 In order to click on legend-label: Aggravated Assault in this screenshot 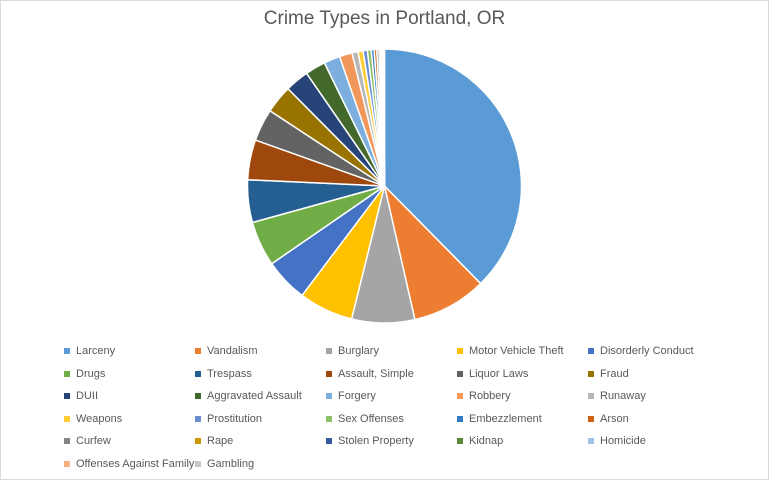, I will do `click(254, 396)`.